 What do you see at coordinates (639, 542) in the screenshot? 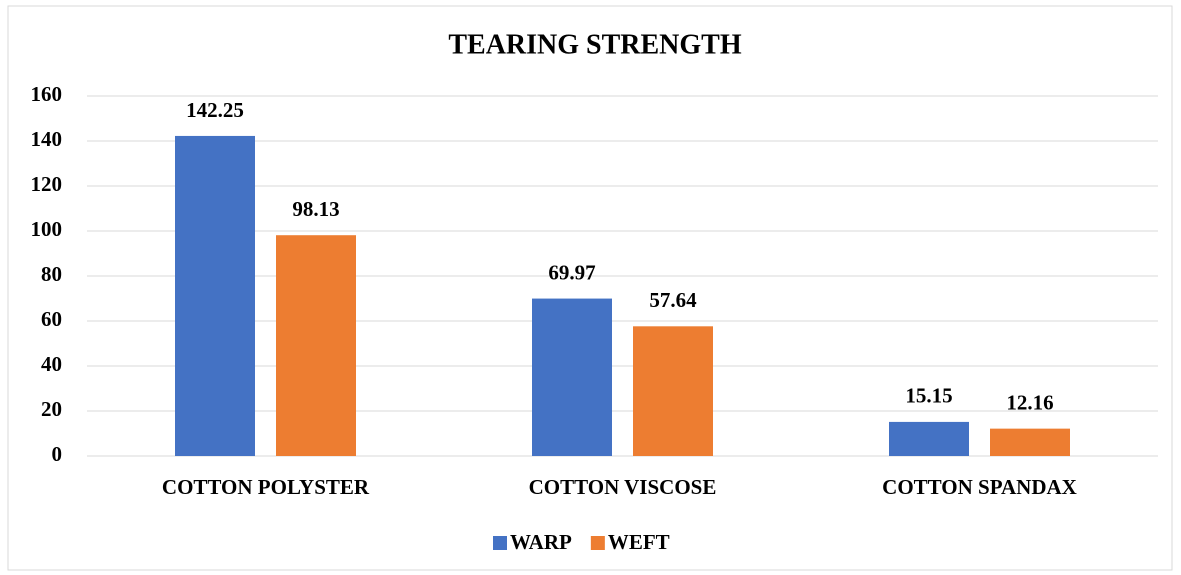
I see `legend-label: WEFT` at bounding box center [639, 542].